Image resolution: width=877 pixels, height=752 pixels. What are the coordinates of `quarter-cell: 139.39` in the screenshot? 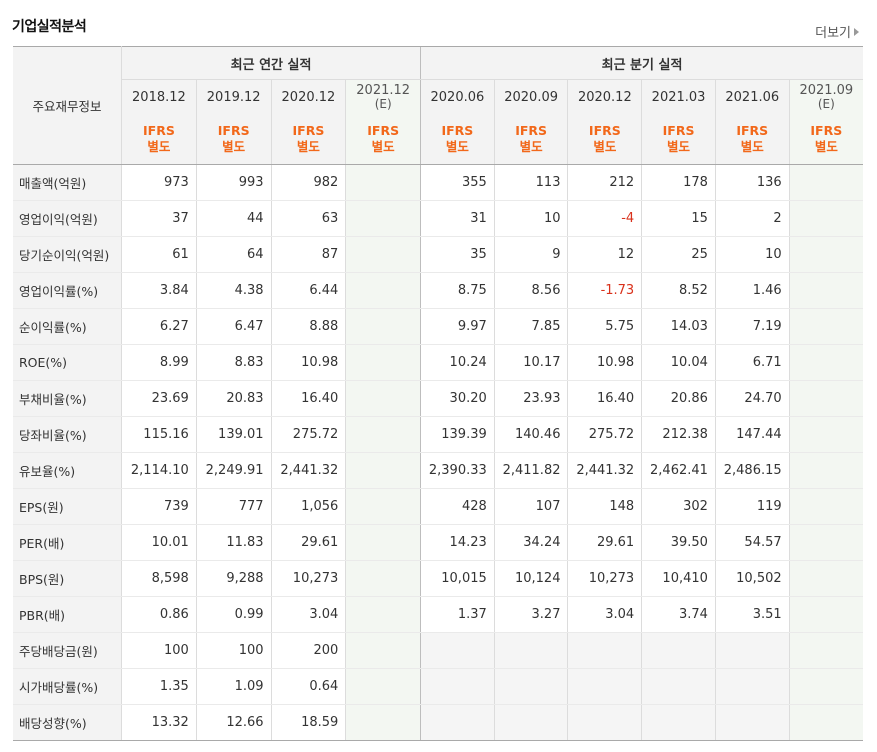 It's located at (457, 434).